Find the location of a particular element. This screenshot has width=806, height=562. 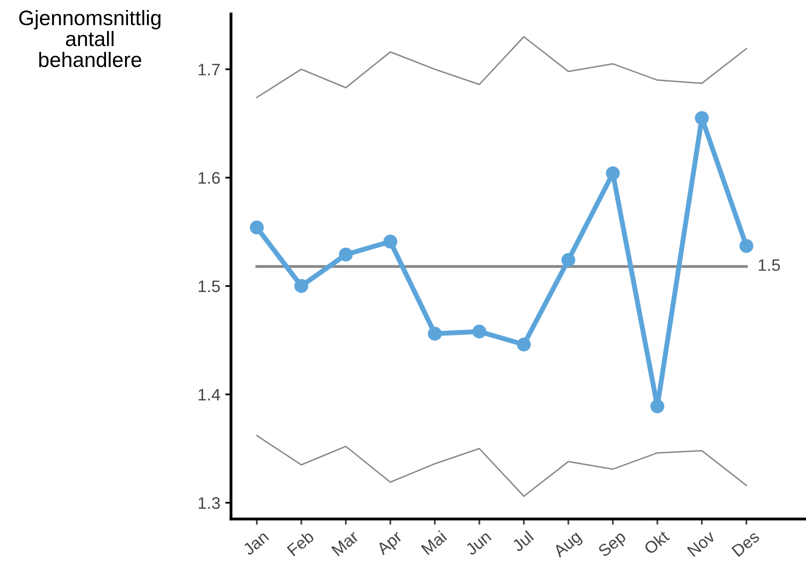

y-tick-label: 1.5 is located at coordinates (209, 286).